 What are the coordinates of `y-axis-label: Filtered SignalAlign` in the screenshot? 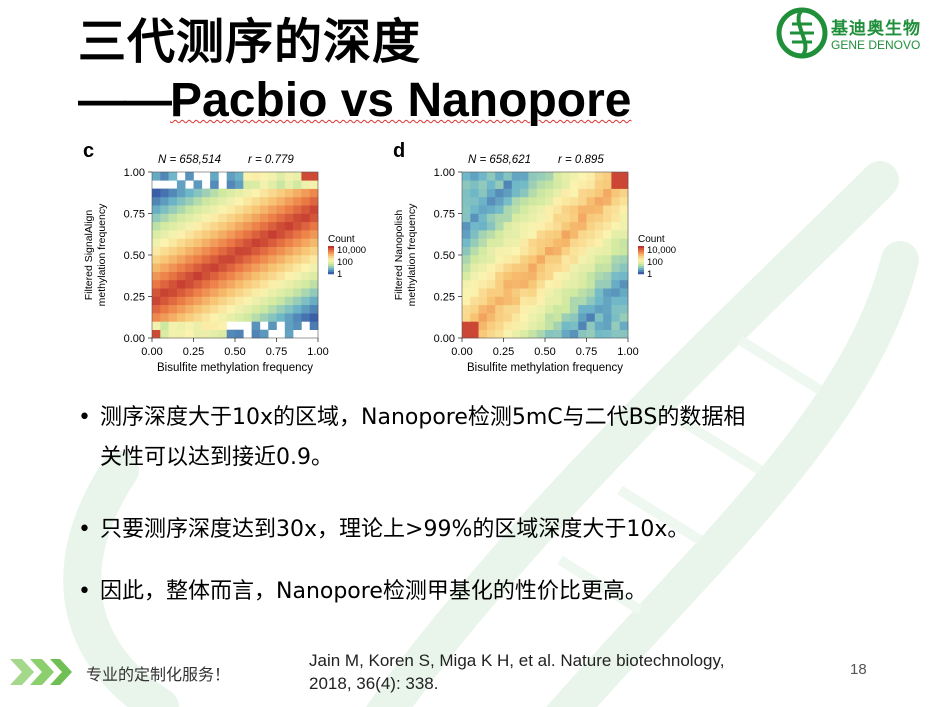 It's located at (89, 255).